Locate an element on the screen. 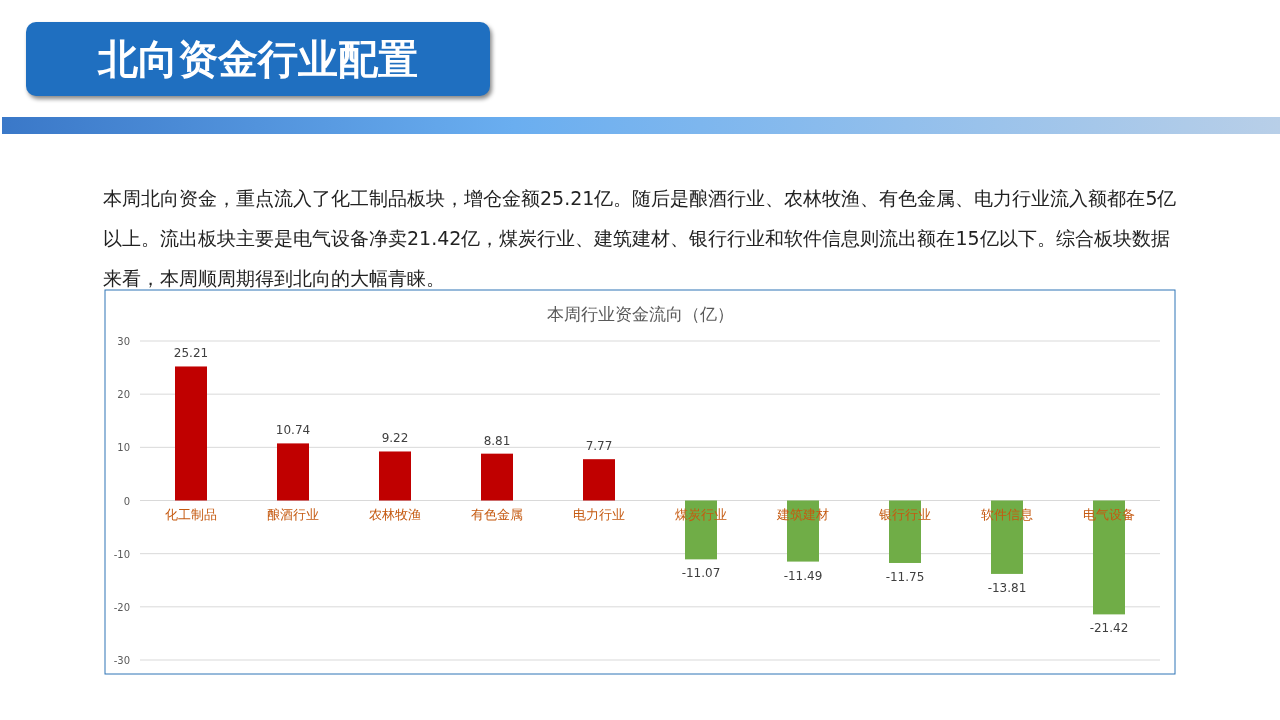  y-tick-label: 20 is located at coordinates (123, 395).